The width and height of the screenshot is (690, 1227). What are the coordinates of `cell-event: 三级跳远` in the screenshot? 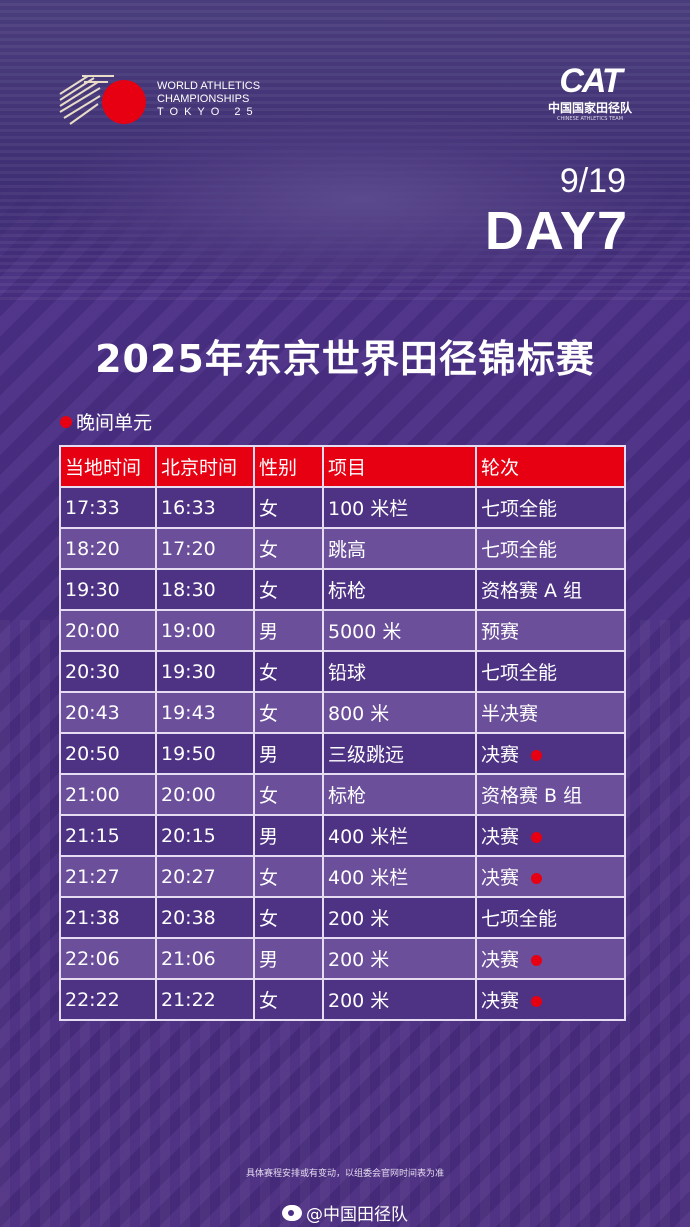 It's located at (399, 753).